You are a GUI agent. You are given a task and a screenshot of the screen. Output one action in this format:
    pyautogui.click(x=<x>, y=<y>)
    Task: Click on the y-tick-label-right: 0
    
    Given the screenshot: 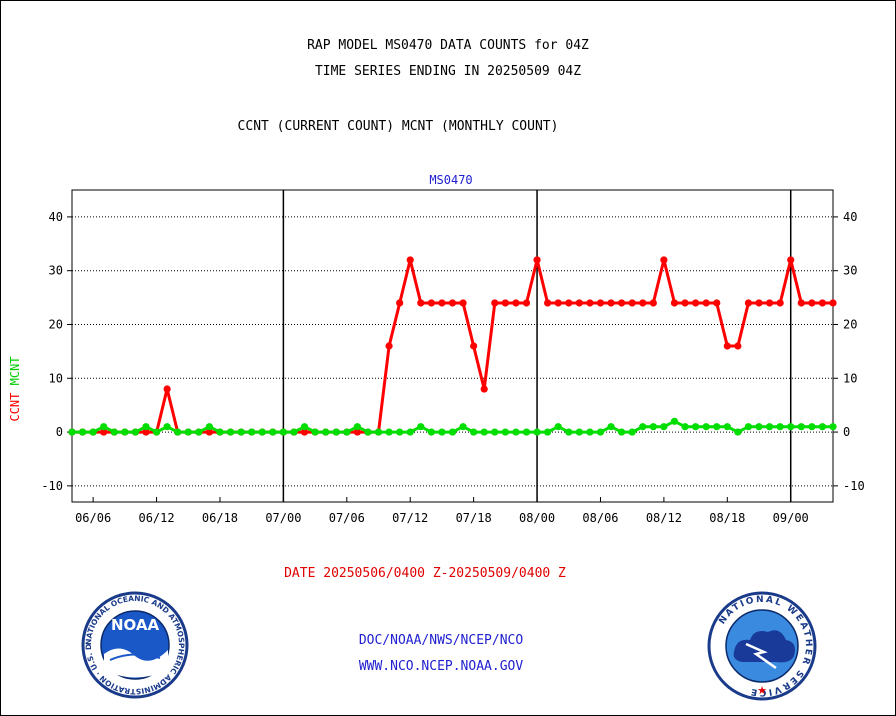 What is the action you would take?
    pyautogui.click(x=846, y=432)
    